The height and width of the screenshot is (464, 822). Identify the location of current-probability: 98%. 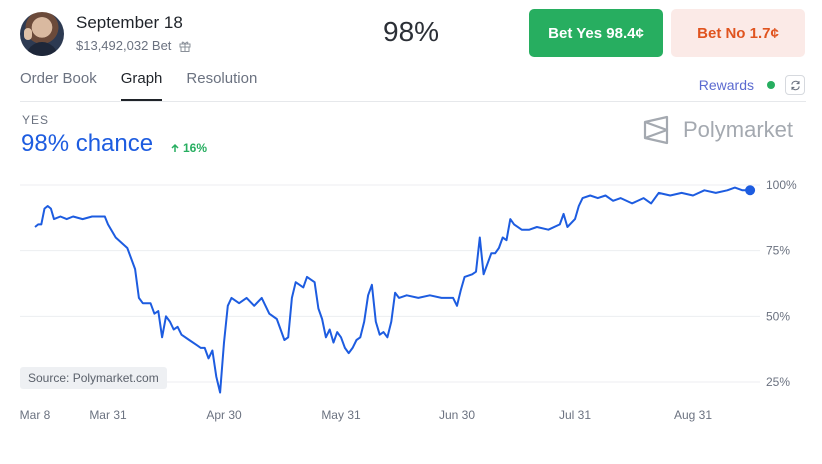
(411, 31).